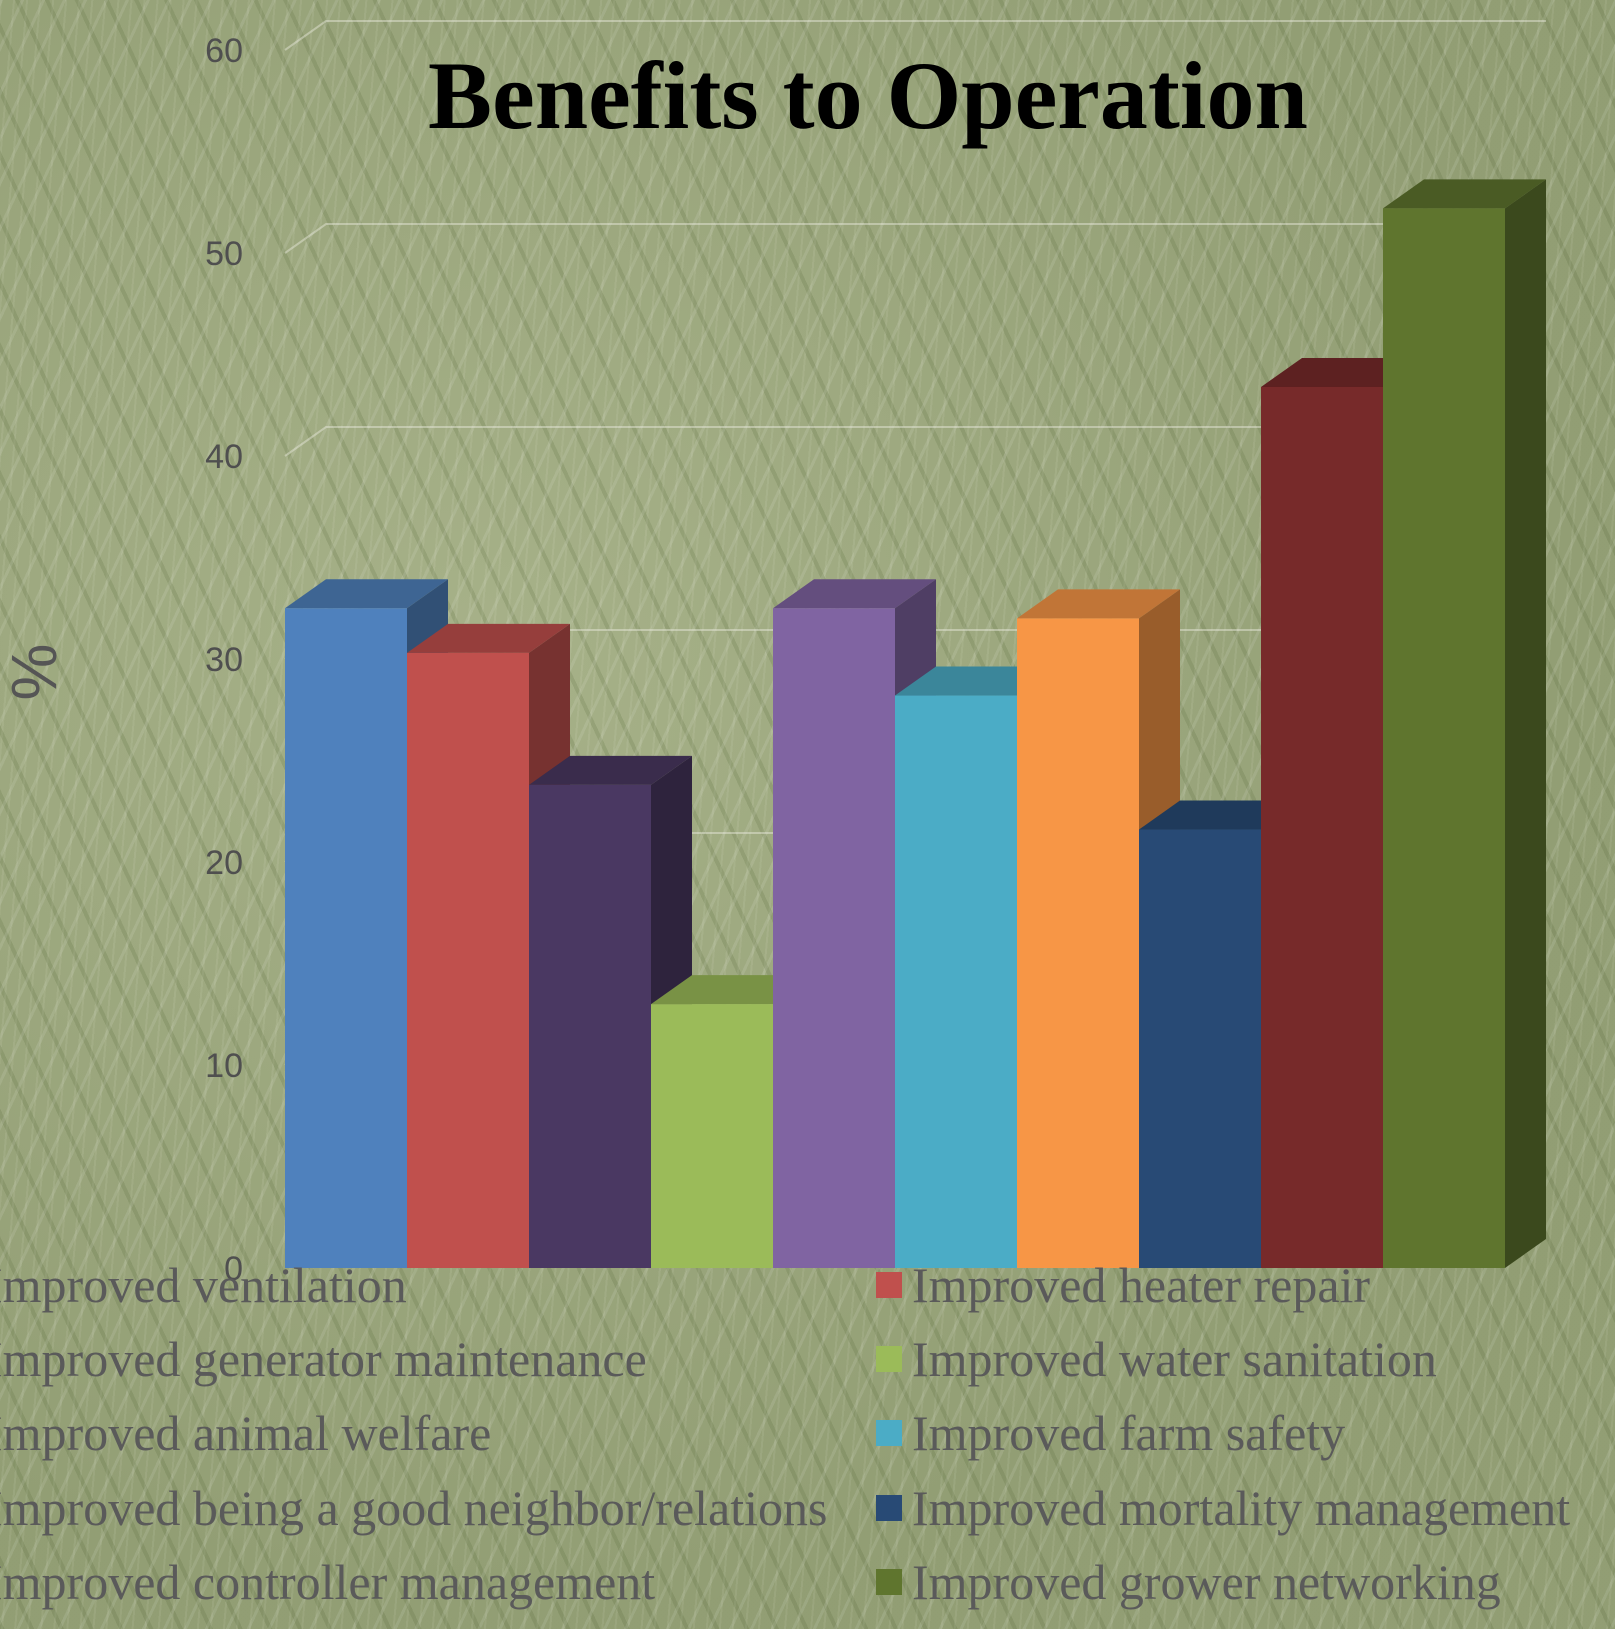 The width and height of the screenshot is (1615, 1629). Describe the element at coordinates (224, 254) in the screenshot. I see `y-tick-label: 50` at that location.